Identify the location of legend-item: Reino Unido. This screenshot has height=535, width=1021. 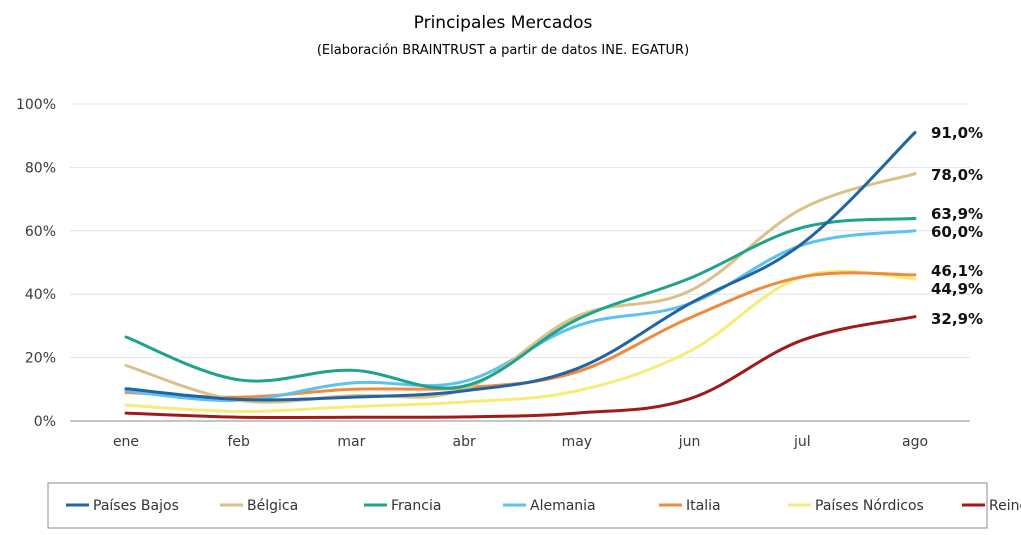
(991, 506).